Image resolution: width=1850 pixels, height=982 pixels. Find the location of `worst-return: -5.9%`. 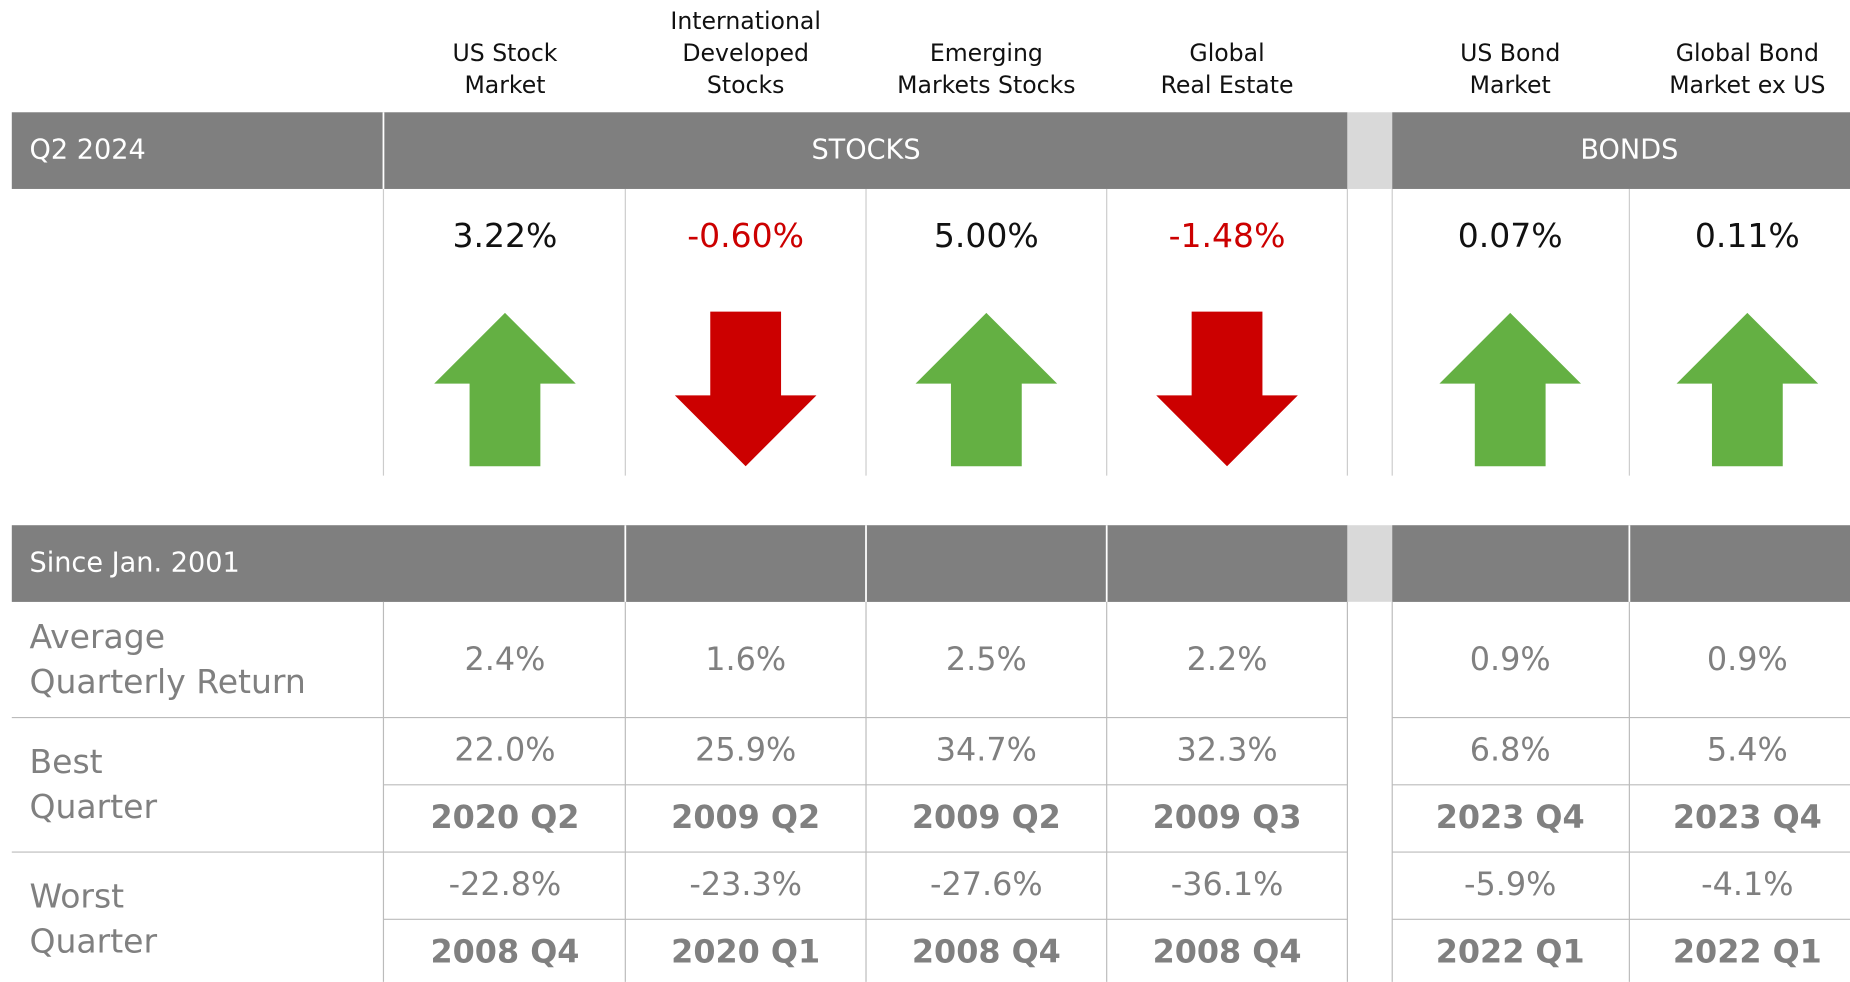

worst-return: -5.9% is located at coordinates (1510, 884).